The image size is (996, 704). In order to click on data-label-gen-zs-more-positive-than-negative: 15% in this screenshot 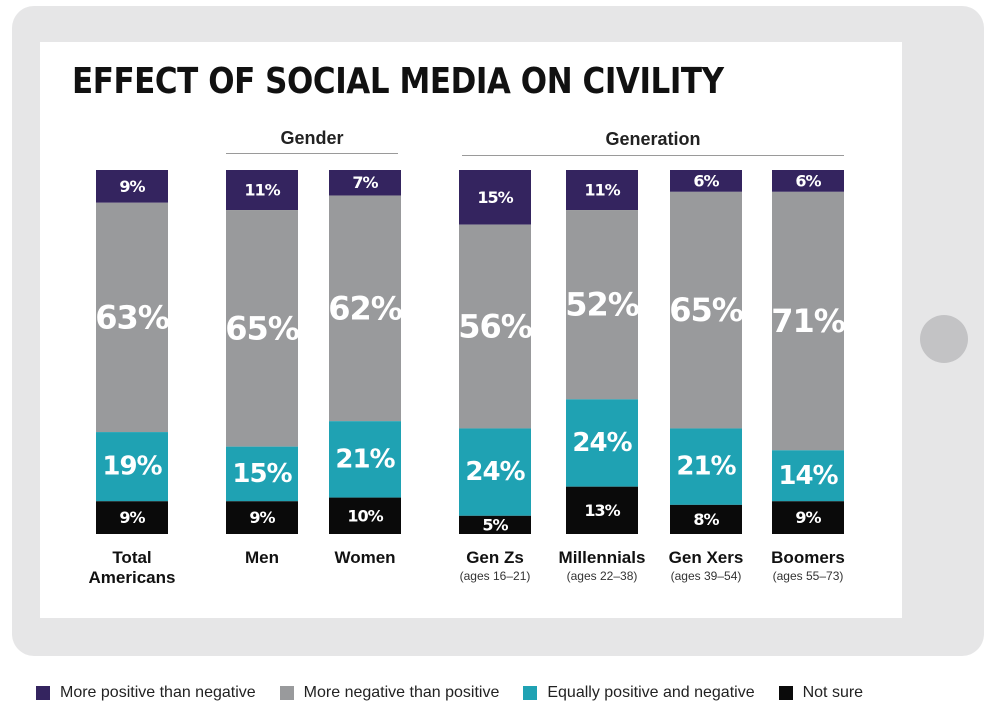, I will do `click(495, 197)`.